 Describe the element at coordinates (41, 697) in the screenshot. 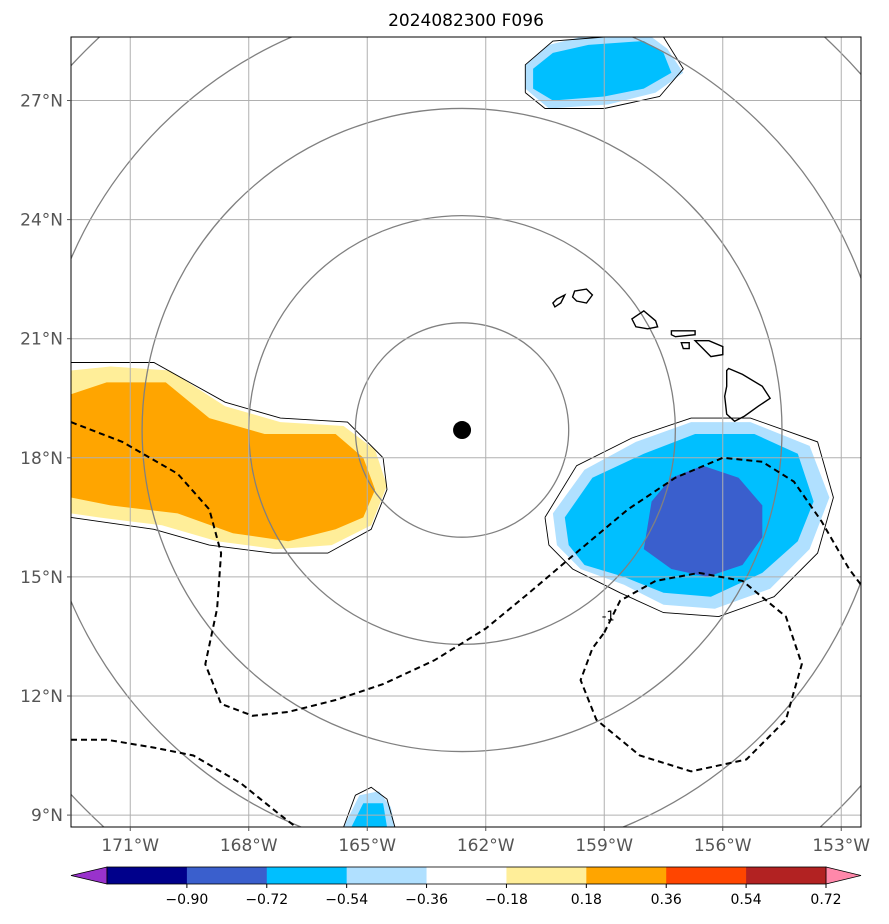

I see `y-tick-label-1: 12°N` at that location.